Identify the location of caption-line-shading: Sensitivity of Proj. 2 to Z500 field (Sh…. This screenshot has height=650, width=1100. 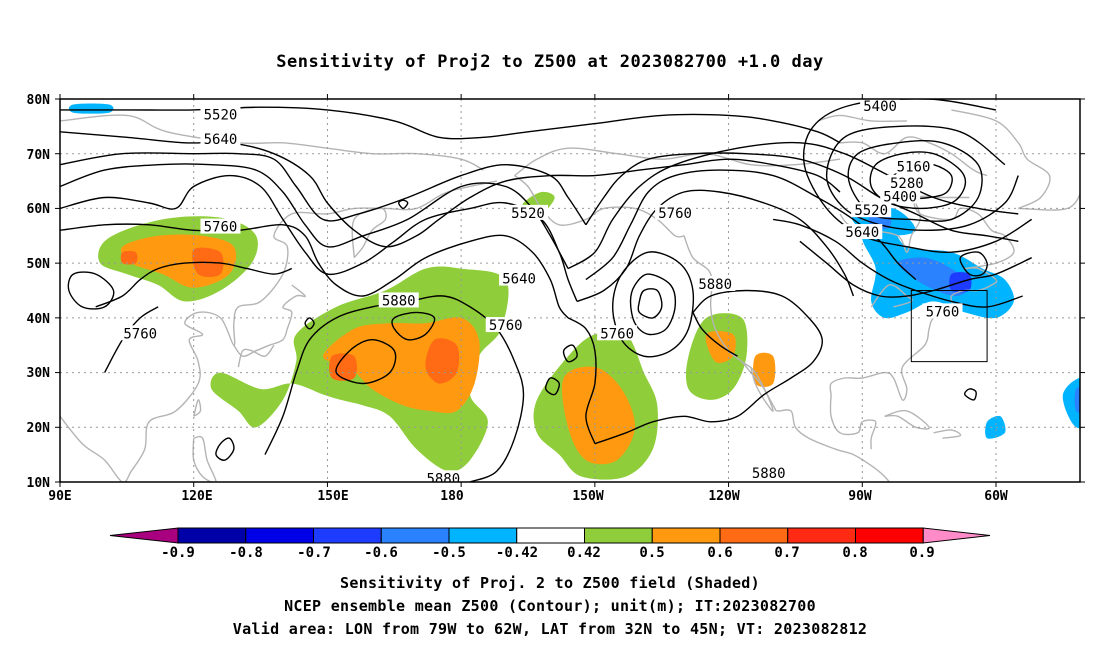
(550, 583).